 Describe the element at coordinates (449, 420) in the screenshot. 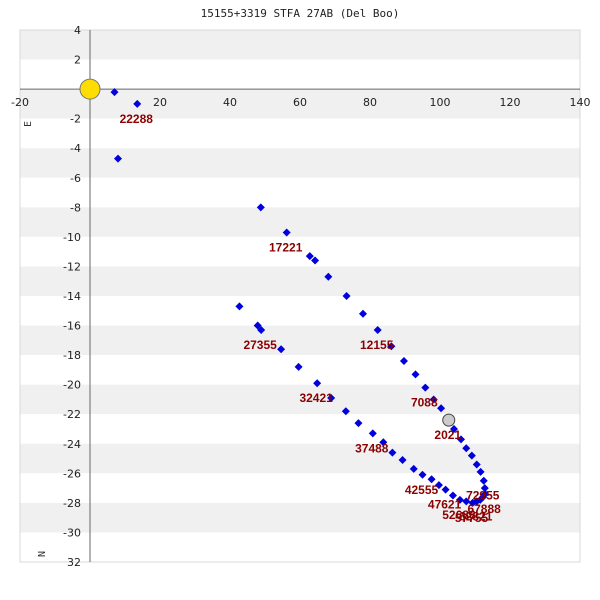

I see `current-position-marker` at that location.